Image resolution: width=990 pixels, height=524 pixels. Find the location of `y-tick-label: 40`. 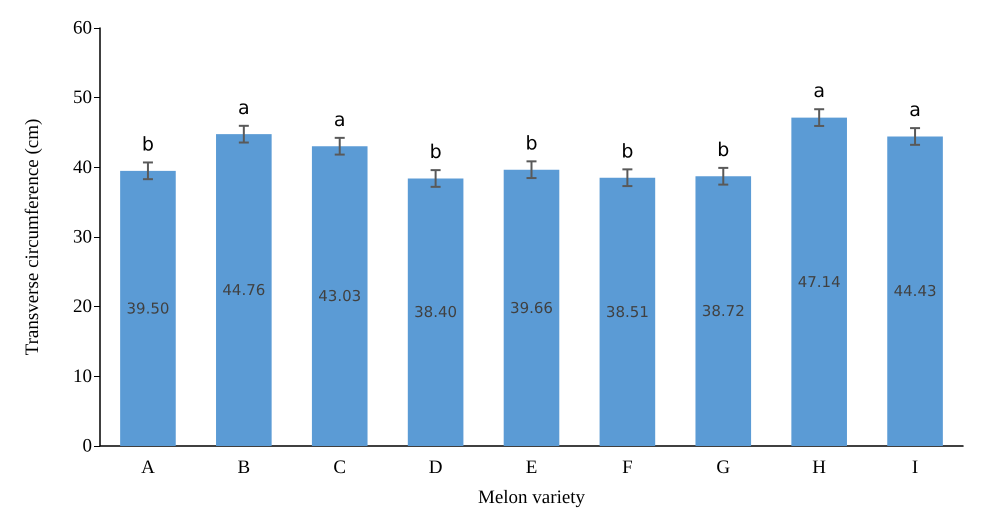

y-tick-label: 40 is located at coordinates (82, 167).